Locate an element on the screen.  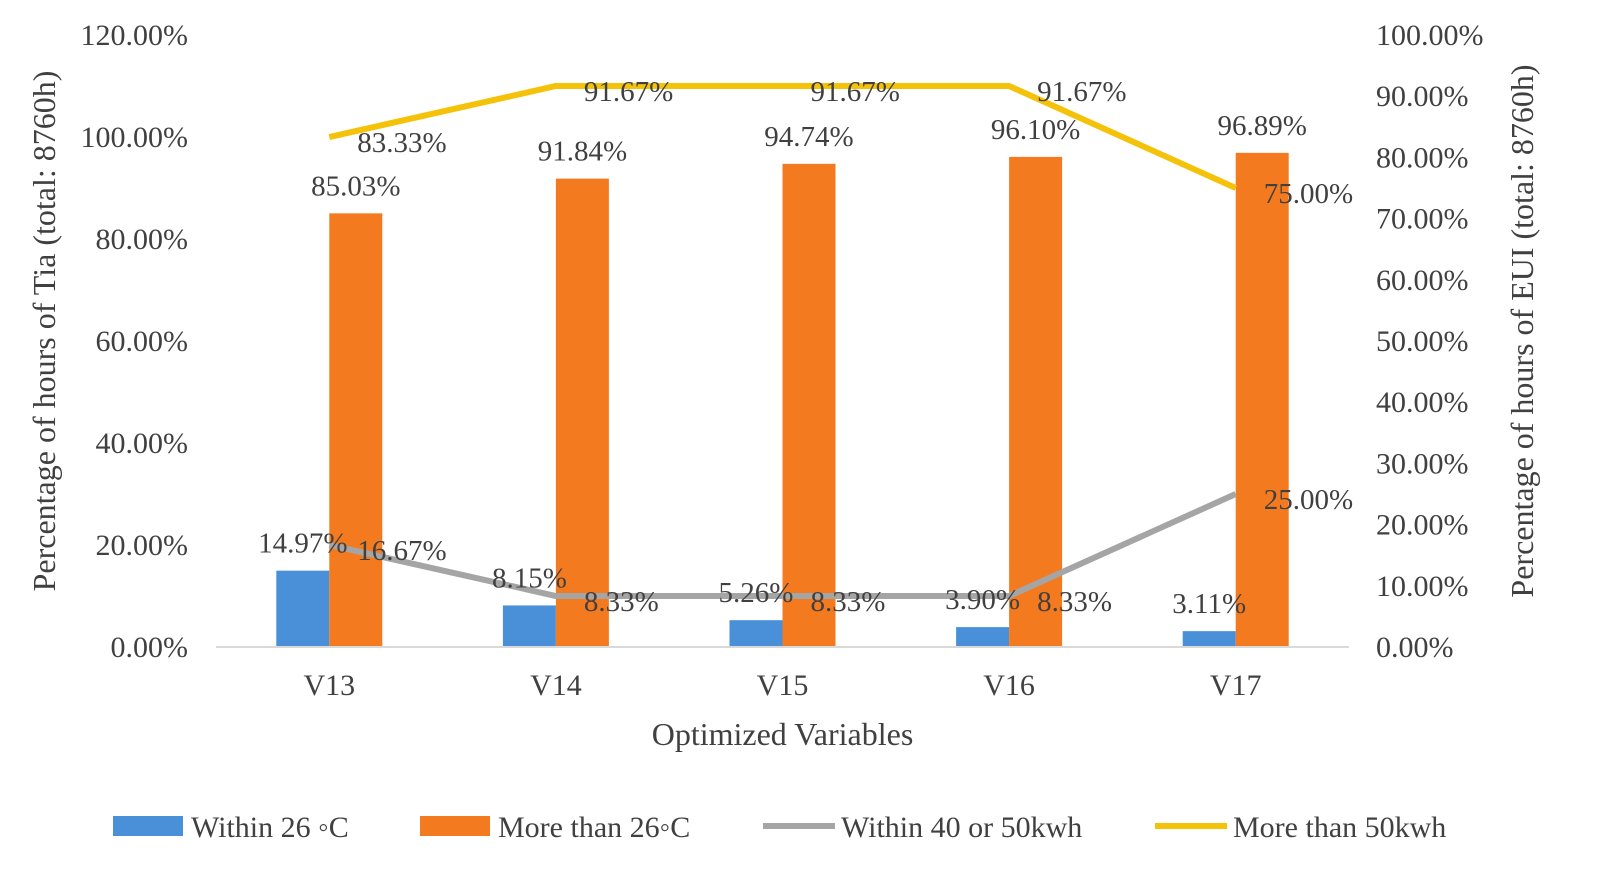
bar-data-label: 5.26% is located at coordinates (756, 593).